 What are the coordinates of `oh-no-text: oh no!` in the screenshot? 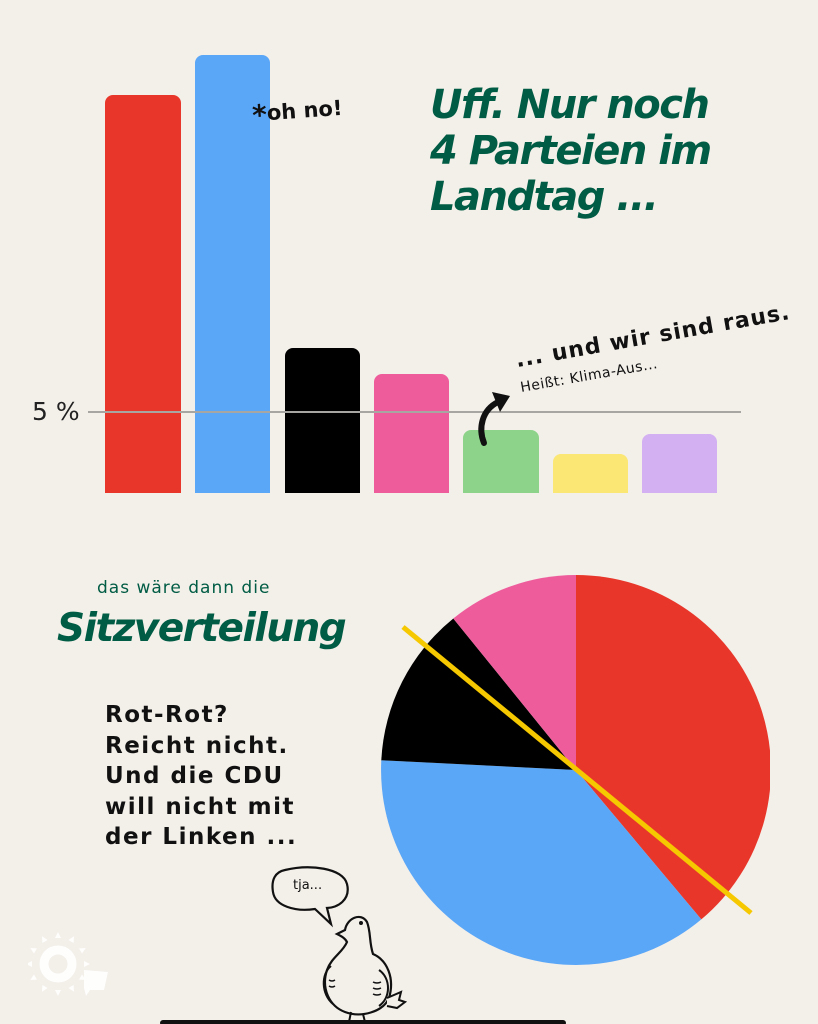 It's located at (305, 110).